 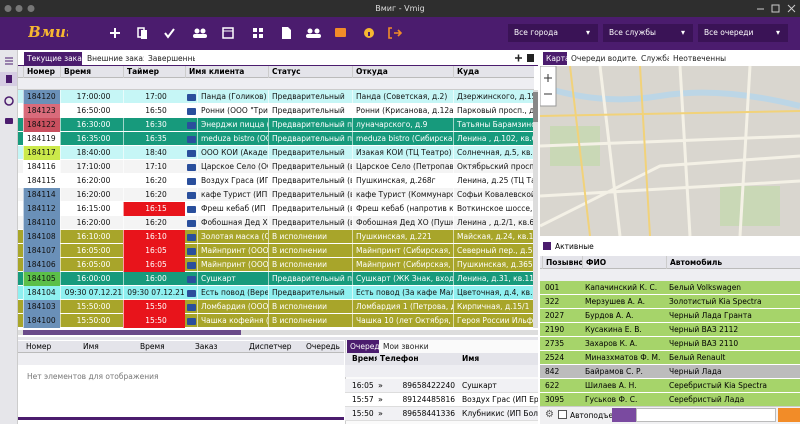 What do you see at coordinates (154, 125) in the screenshot?
I see `order-cell: 16:30` at bounding box center [154, 125].